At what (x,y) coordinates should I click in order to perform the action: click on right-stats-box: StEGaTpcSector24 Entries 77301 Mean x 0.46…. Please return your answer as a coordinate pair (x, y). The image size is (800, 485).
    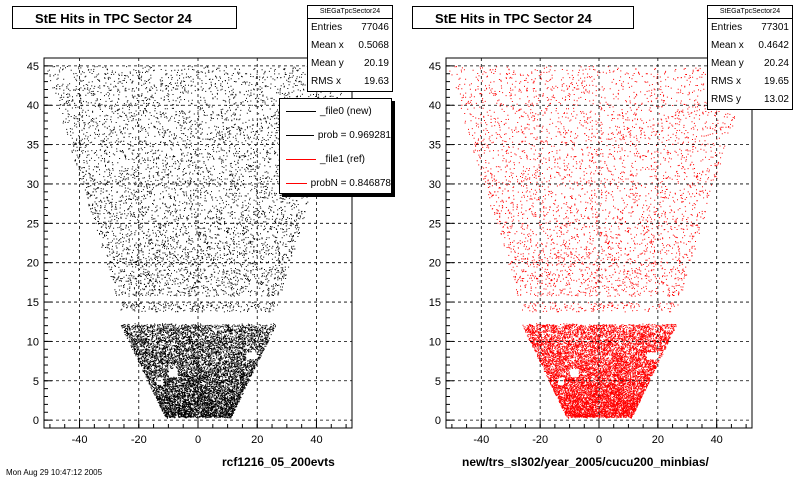
    Looking at the image, I should click on (750, 57).